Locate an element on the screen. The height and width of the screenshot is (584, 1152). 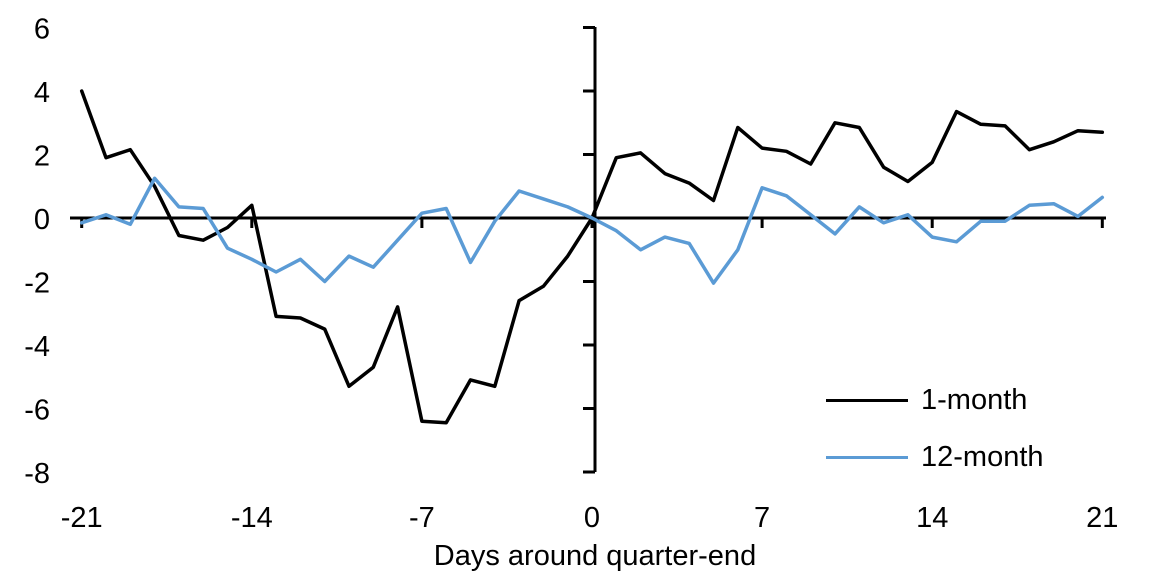
y-tick-label: -2 is located at coordinates (37, 284).